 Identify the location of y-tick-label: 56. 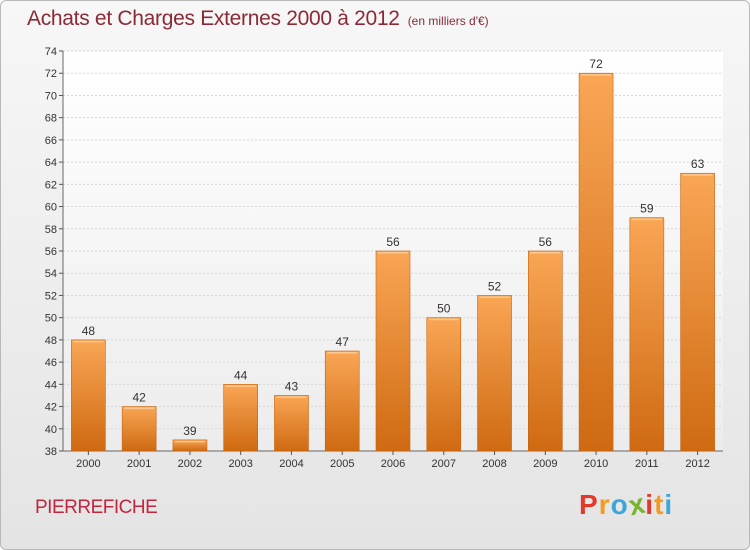
(51, 252).